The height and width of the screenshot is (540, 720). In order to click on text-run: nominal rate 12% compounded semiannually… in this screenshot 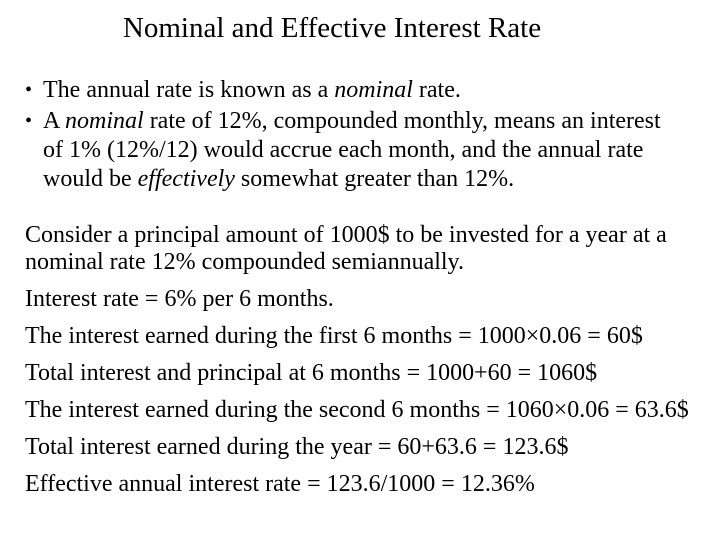, I will do `click(244, 262)`.